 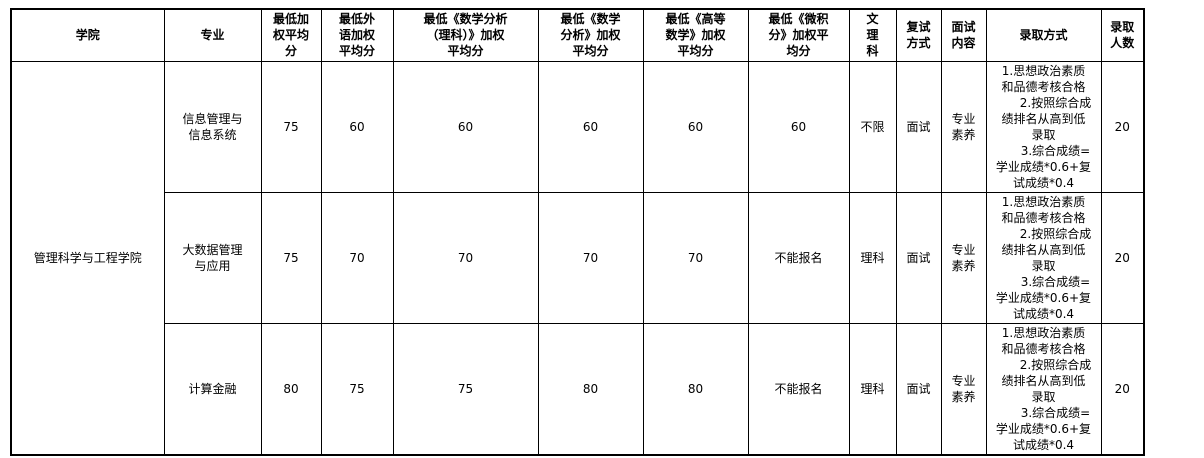 I want to click on col-header-min-calculus: 最低《微积 分》加权平 均分, so click(x=798, y=35).